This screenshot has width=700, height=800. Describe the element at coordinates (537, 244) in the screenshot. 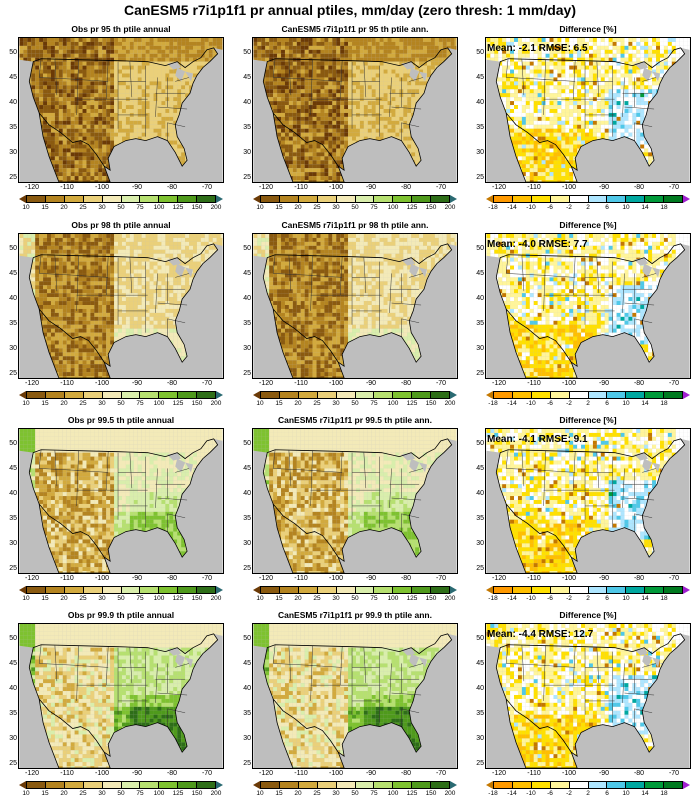

I see `mean-rmse-stats: Mean: -4.0 RMSE: 7.7` at that location.